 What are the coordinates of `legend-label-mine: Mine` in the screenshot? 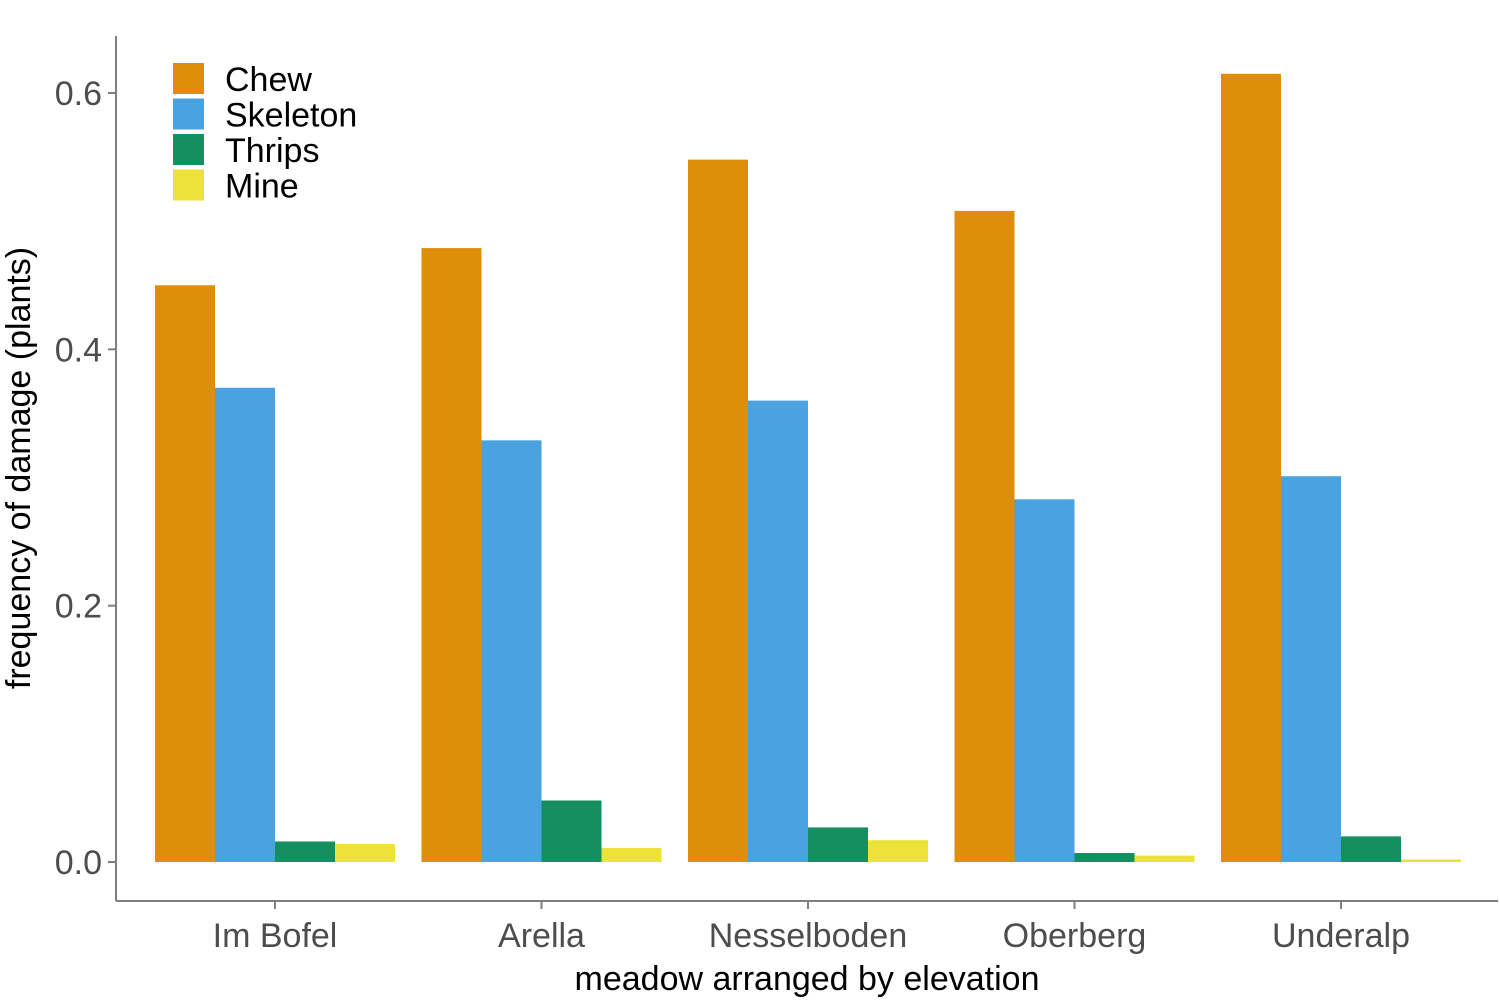 It's located at (262, 187).